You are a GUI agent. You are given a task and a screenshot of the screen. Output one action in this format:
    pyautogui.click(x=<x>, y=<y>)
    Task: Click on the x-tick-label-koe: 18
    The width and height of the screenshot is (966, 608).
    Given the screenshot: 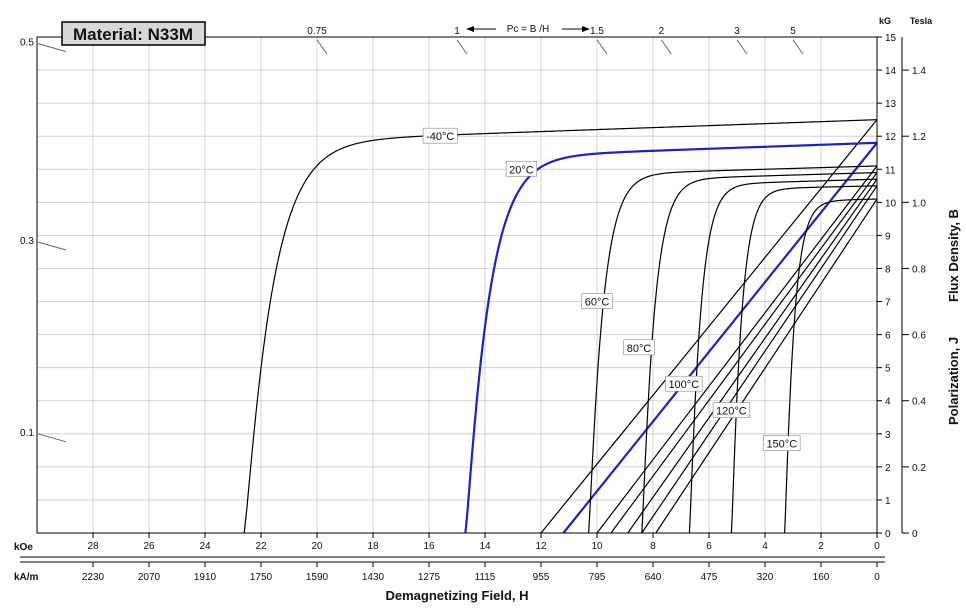 What is the action you would take?
    pyautogui.click(x=373, y=546)
    